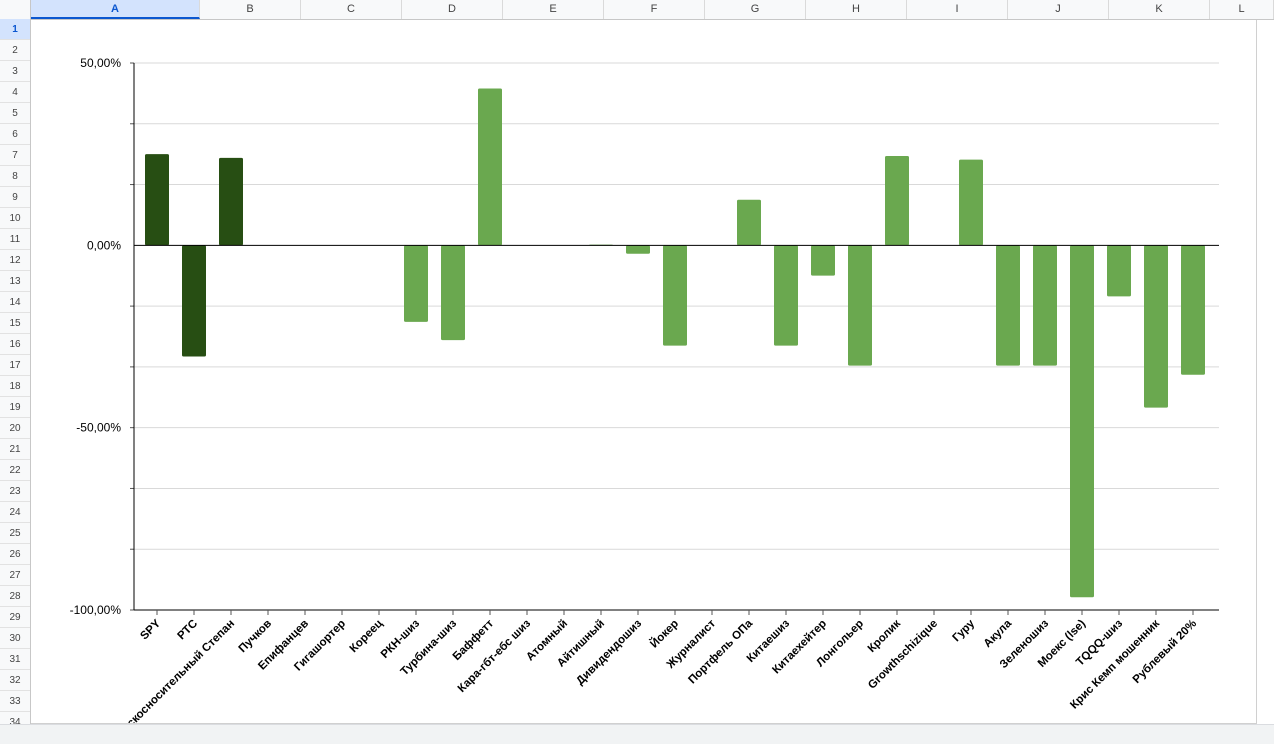 Image resolution: width=1274 pixels, height=744 pixels. What do you see at coordinates (115, 9) in the screenshot?
I see `column-header-a: A` at bounding box center [115, 9].